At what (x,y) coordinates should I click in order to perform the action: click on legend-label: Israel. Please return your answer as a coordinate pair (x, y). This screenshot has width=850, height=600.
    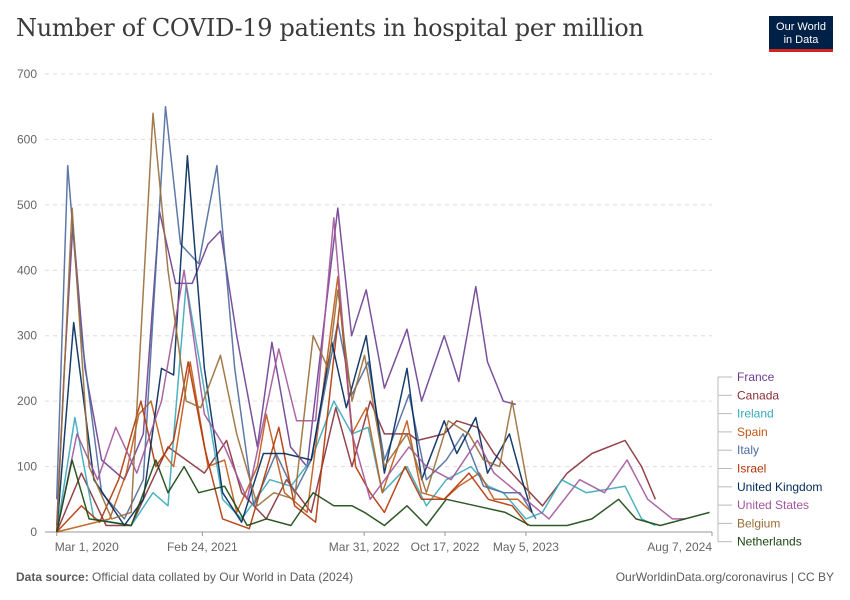
    Looking at the image, I should click on (751, 469).